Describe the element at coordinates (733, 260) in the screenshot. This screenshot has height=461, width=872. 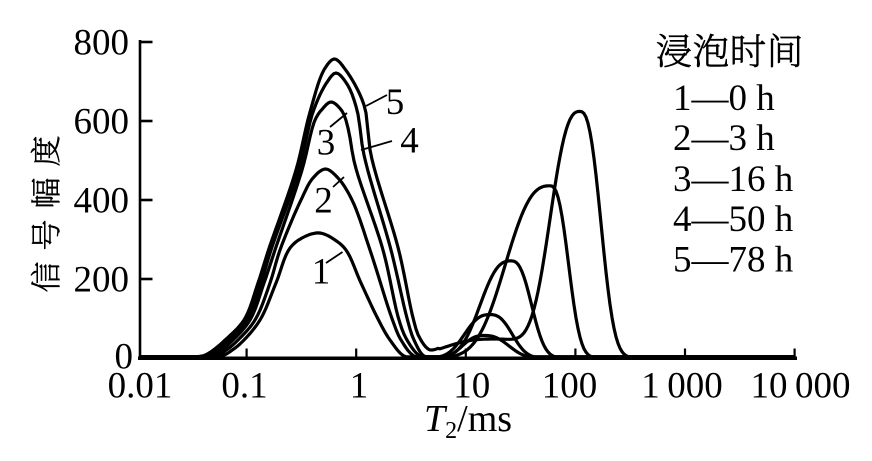
I see `svg-text: 5—78 h` at that location.